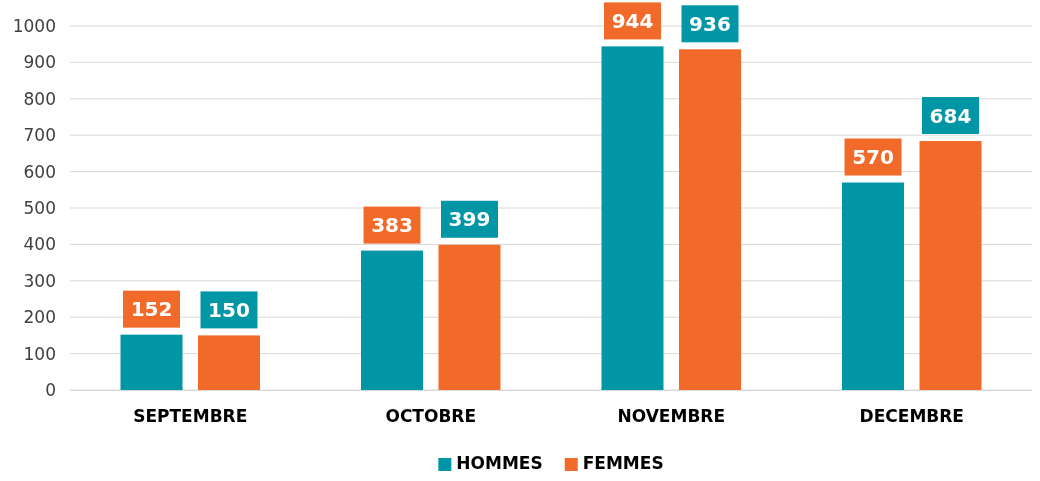 The image size is (1040, 481). Describe the element at coordinates (39, 317) in the screenshot. I see `y-tick-label: 200` at that location.